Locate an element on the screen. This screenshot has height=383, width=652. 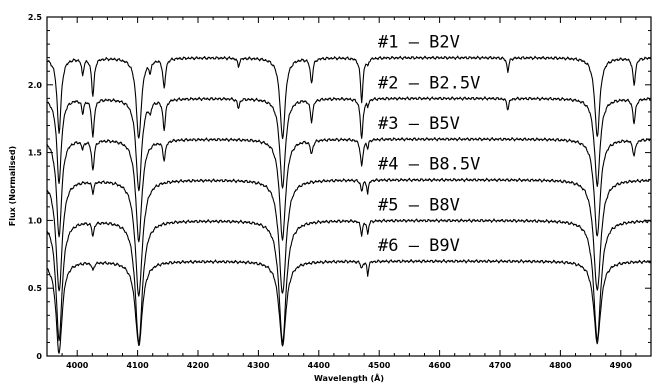
x-tick-label: 4700 is located at coordinates (500, 365).